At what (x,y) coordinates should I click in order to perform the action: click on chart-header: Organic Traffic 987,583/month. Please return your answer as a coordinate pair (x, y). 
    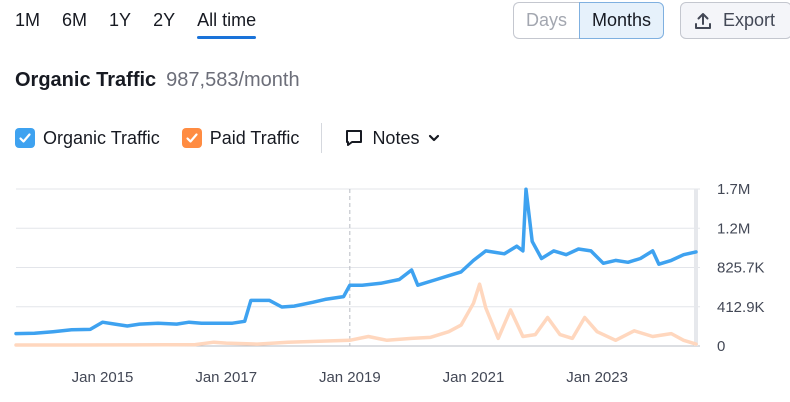
    Looking at the image, I should click on (157, 80).